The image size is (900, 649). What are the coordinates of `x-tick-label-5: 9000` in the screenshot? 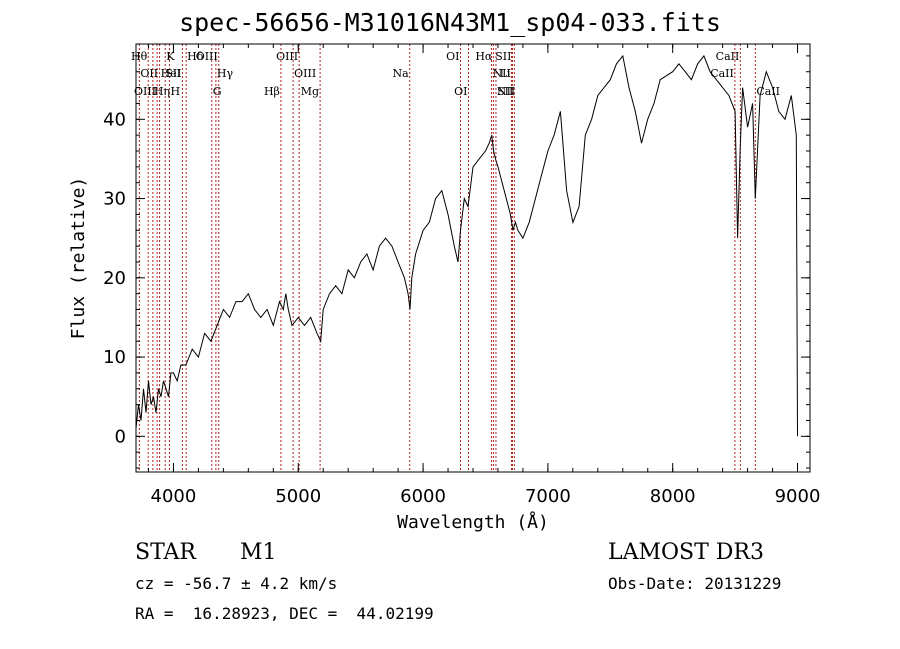 It's located at (798, 496).